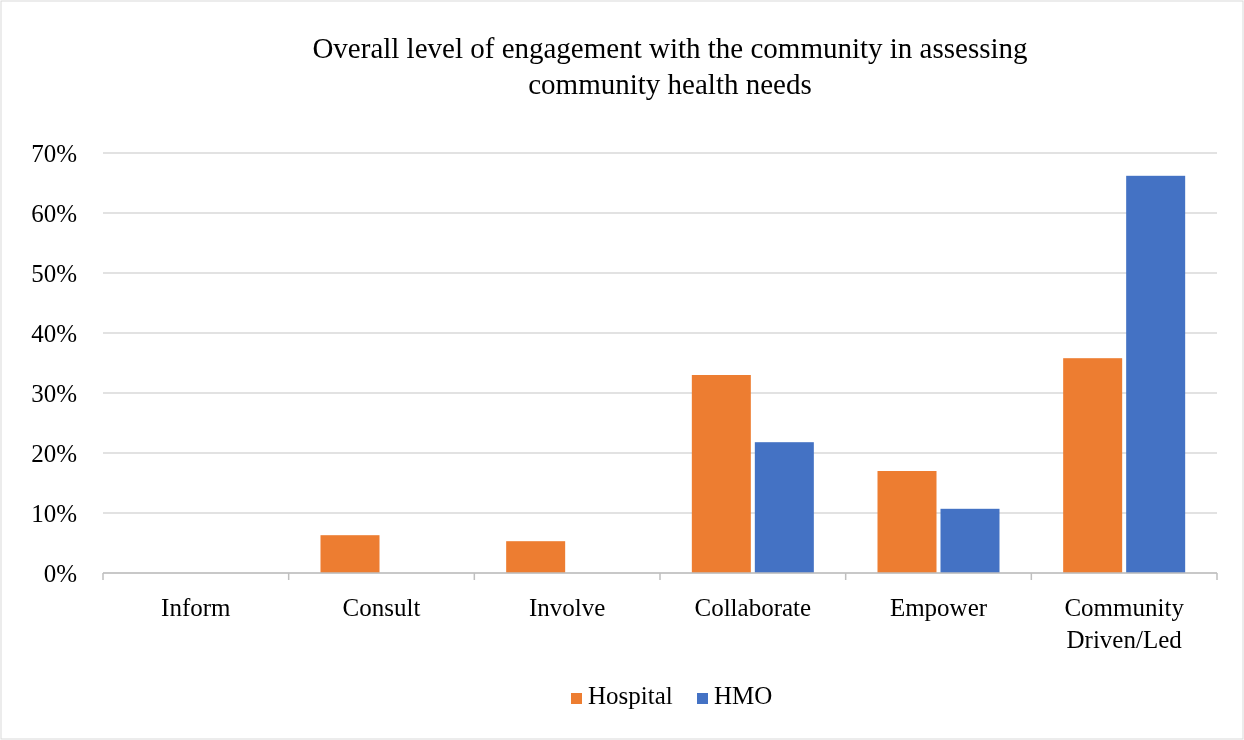  Describe the element at coordinates (54, 453) in the screenshot. I see `y-tick-label: 20%` at that location.